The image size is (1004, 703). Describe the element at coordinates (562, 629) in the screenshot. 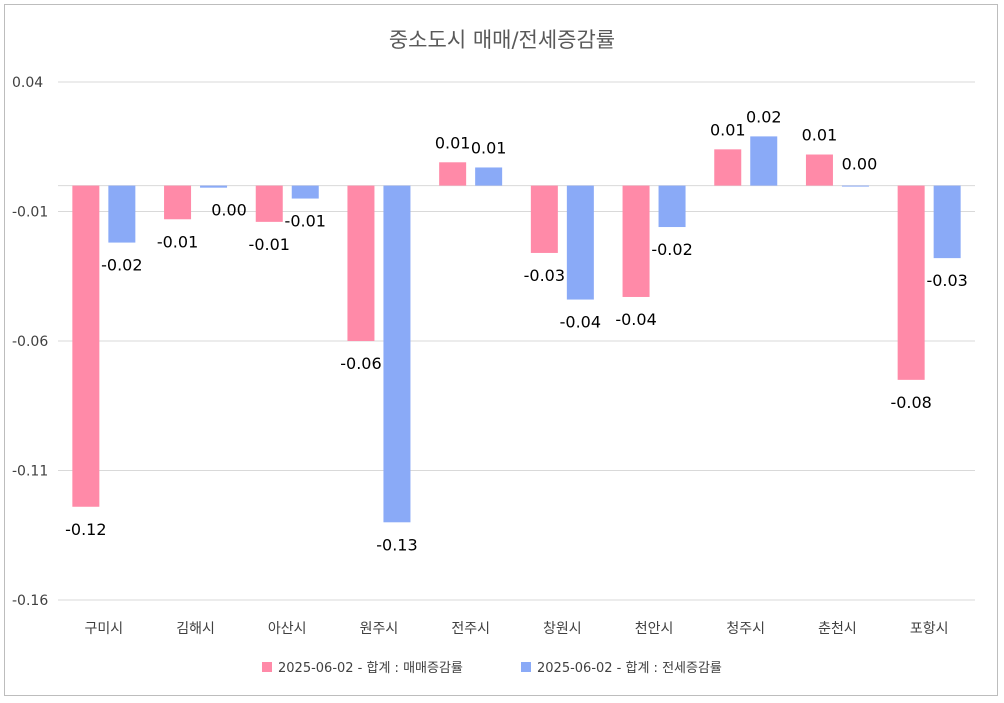

I see `x-tick-label: 창원시` at that location.